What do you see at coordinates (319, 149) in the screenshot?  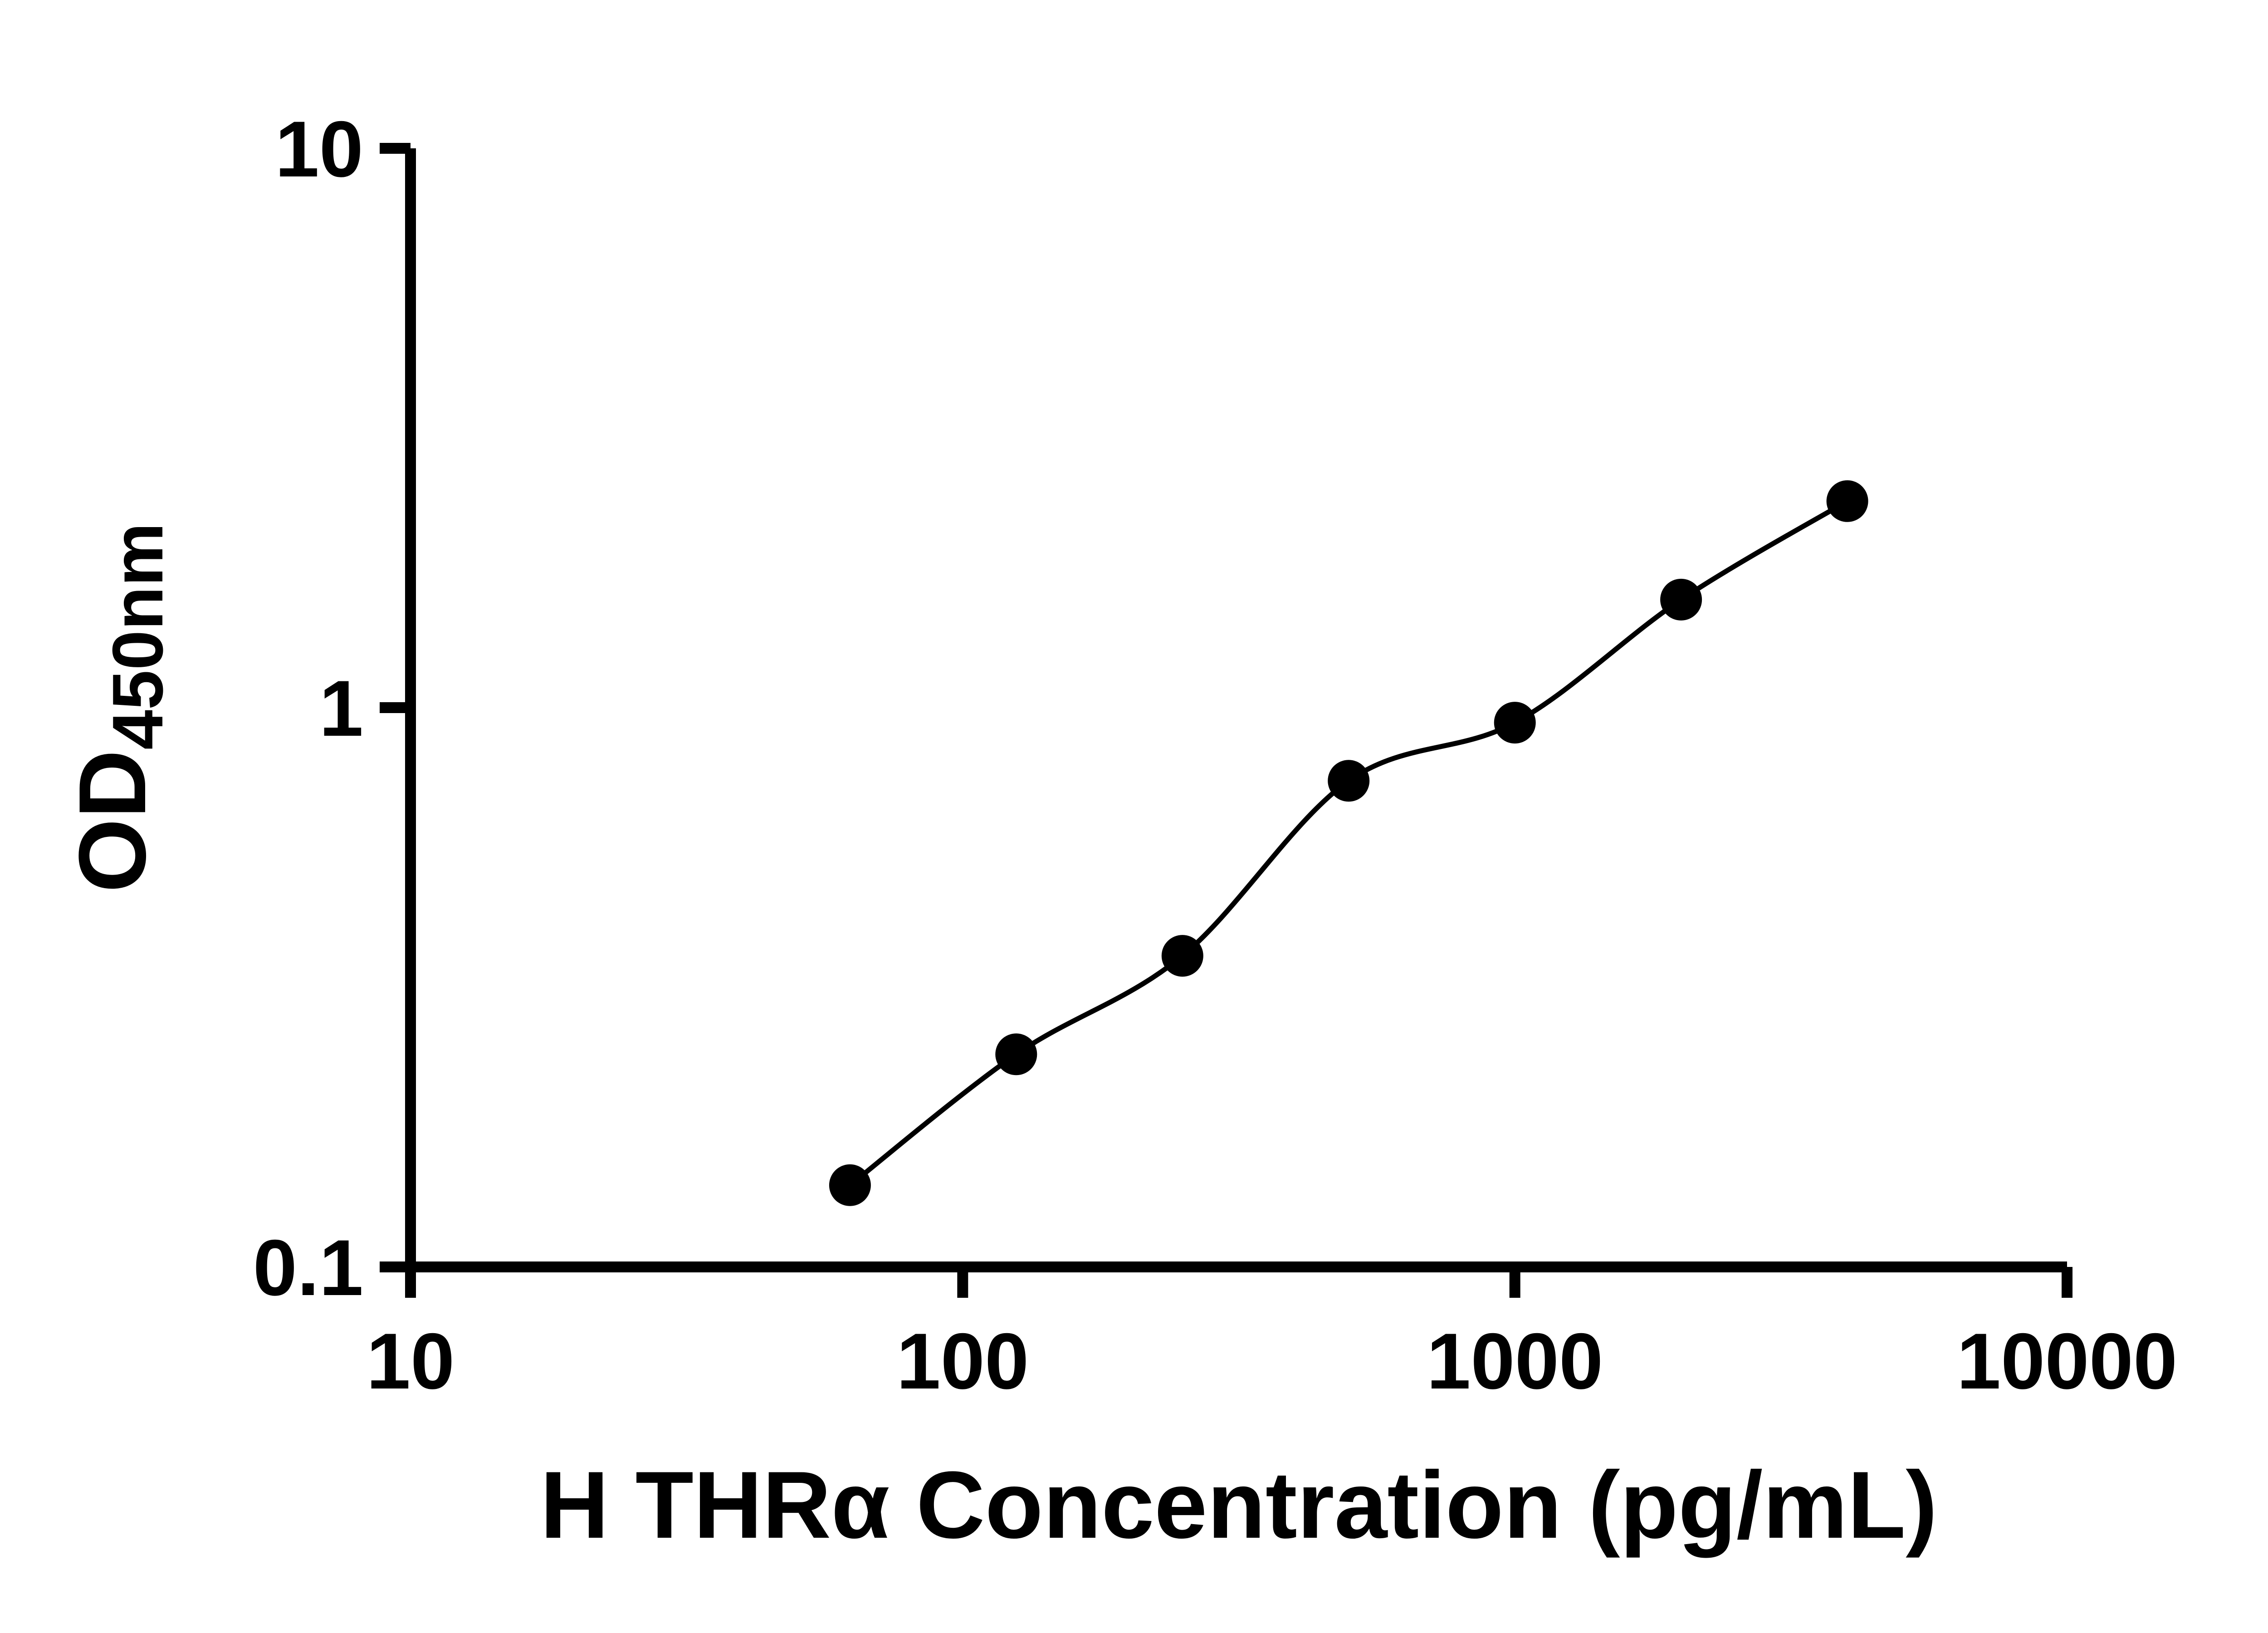 I see `y-tick-label: 10` at bounding box center [319, 149].